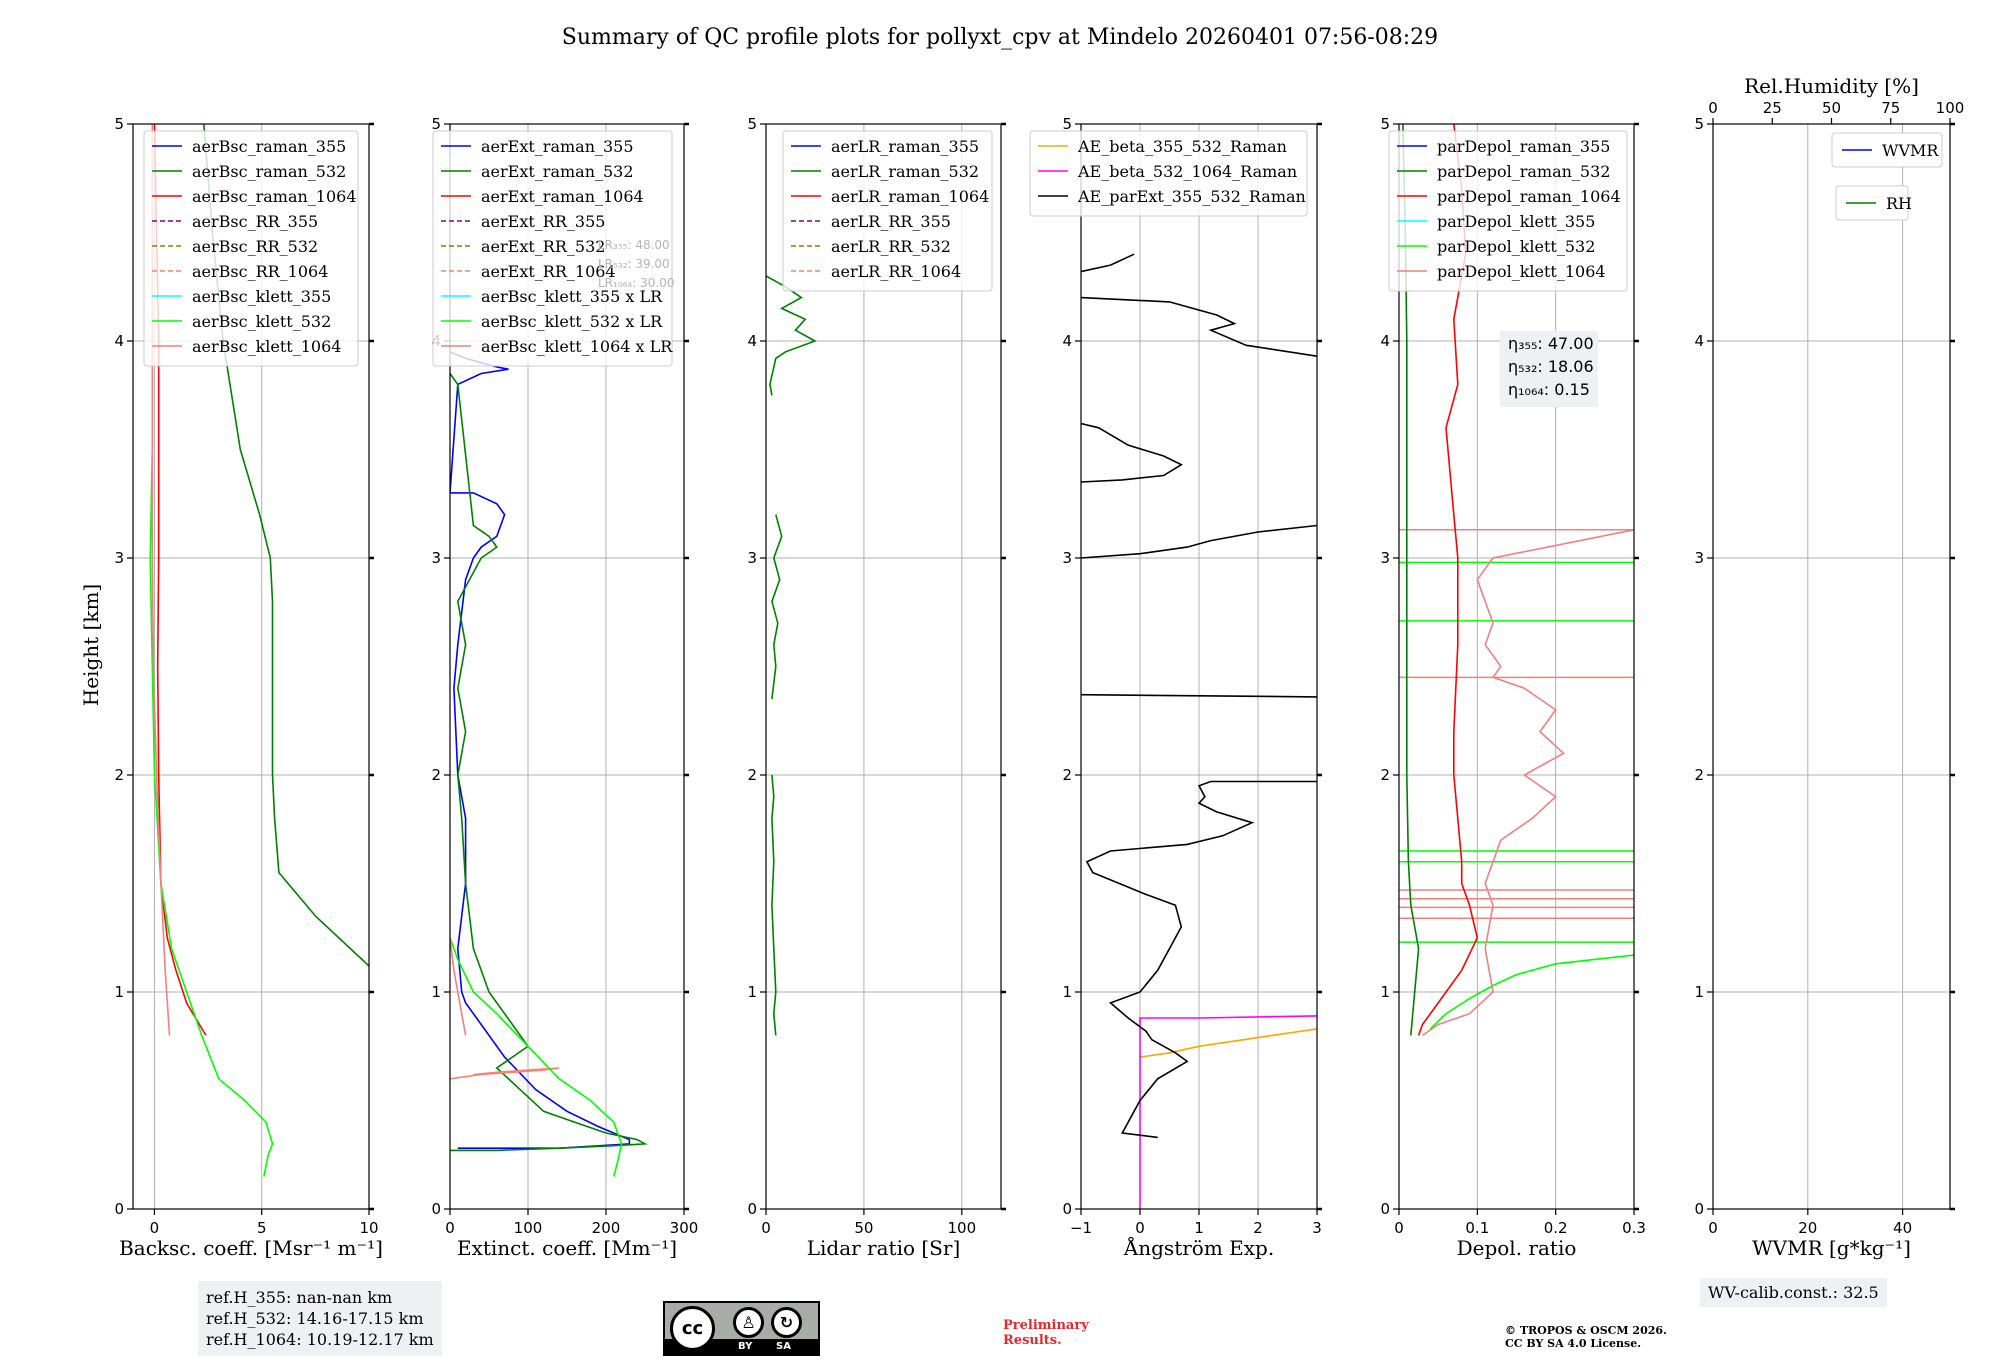  What do you see at coordinates (910, 196) in the screenshot?
I see `legend-entry: aerLR_raman_1064` at bounding box center [910, 196].